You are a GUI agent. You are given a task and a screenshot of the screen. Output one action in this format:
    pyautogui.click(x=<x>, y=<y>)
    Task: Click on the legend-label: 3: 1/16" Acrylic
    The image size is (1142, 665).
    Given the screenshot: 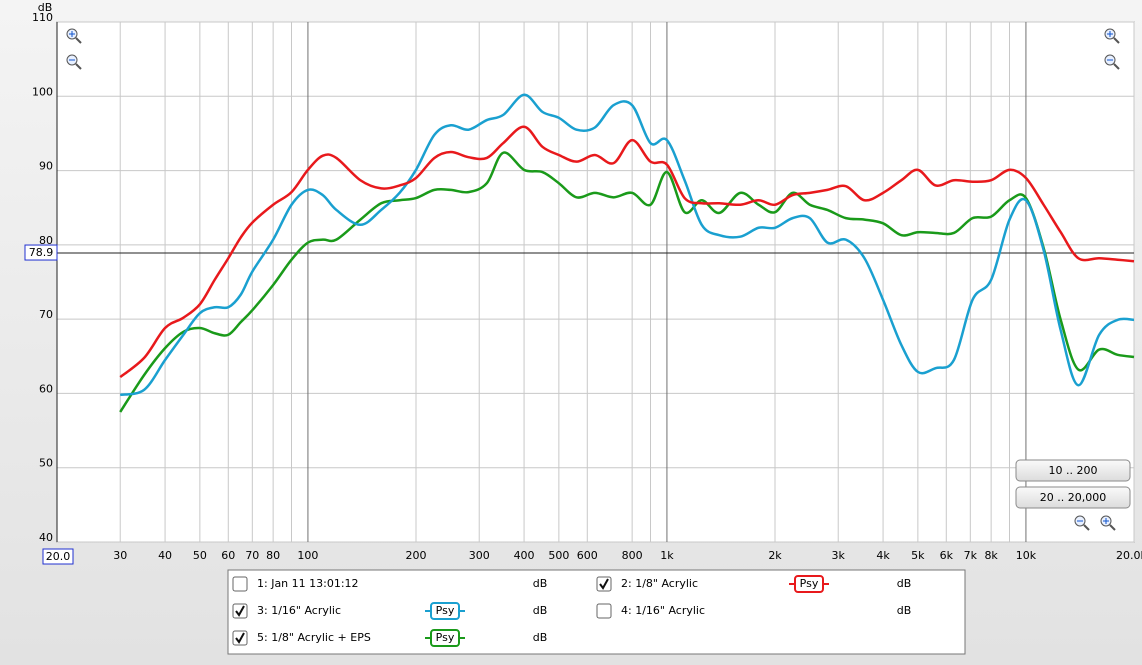 What is the action you would take?
    pyautogui.click(x=299, y=610)
    